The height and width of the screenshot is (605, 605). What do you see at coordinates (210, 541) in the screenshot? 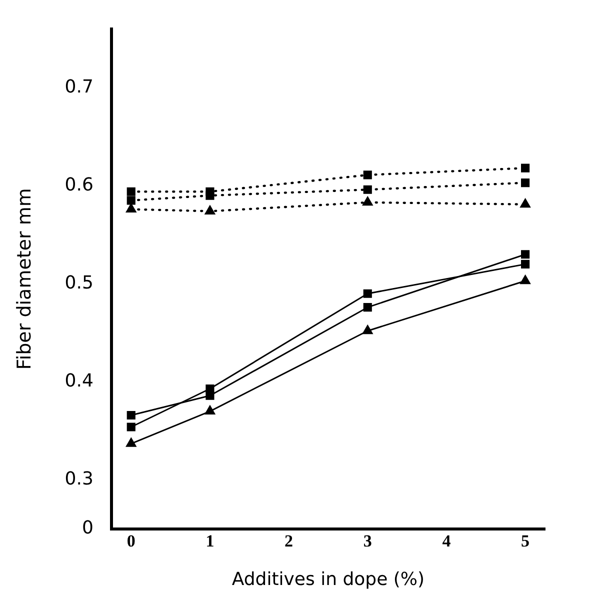
I see `x-tick-label: 1` at bounding box center [210, 541].